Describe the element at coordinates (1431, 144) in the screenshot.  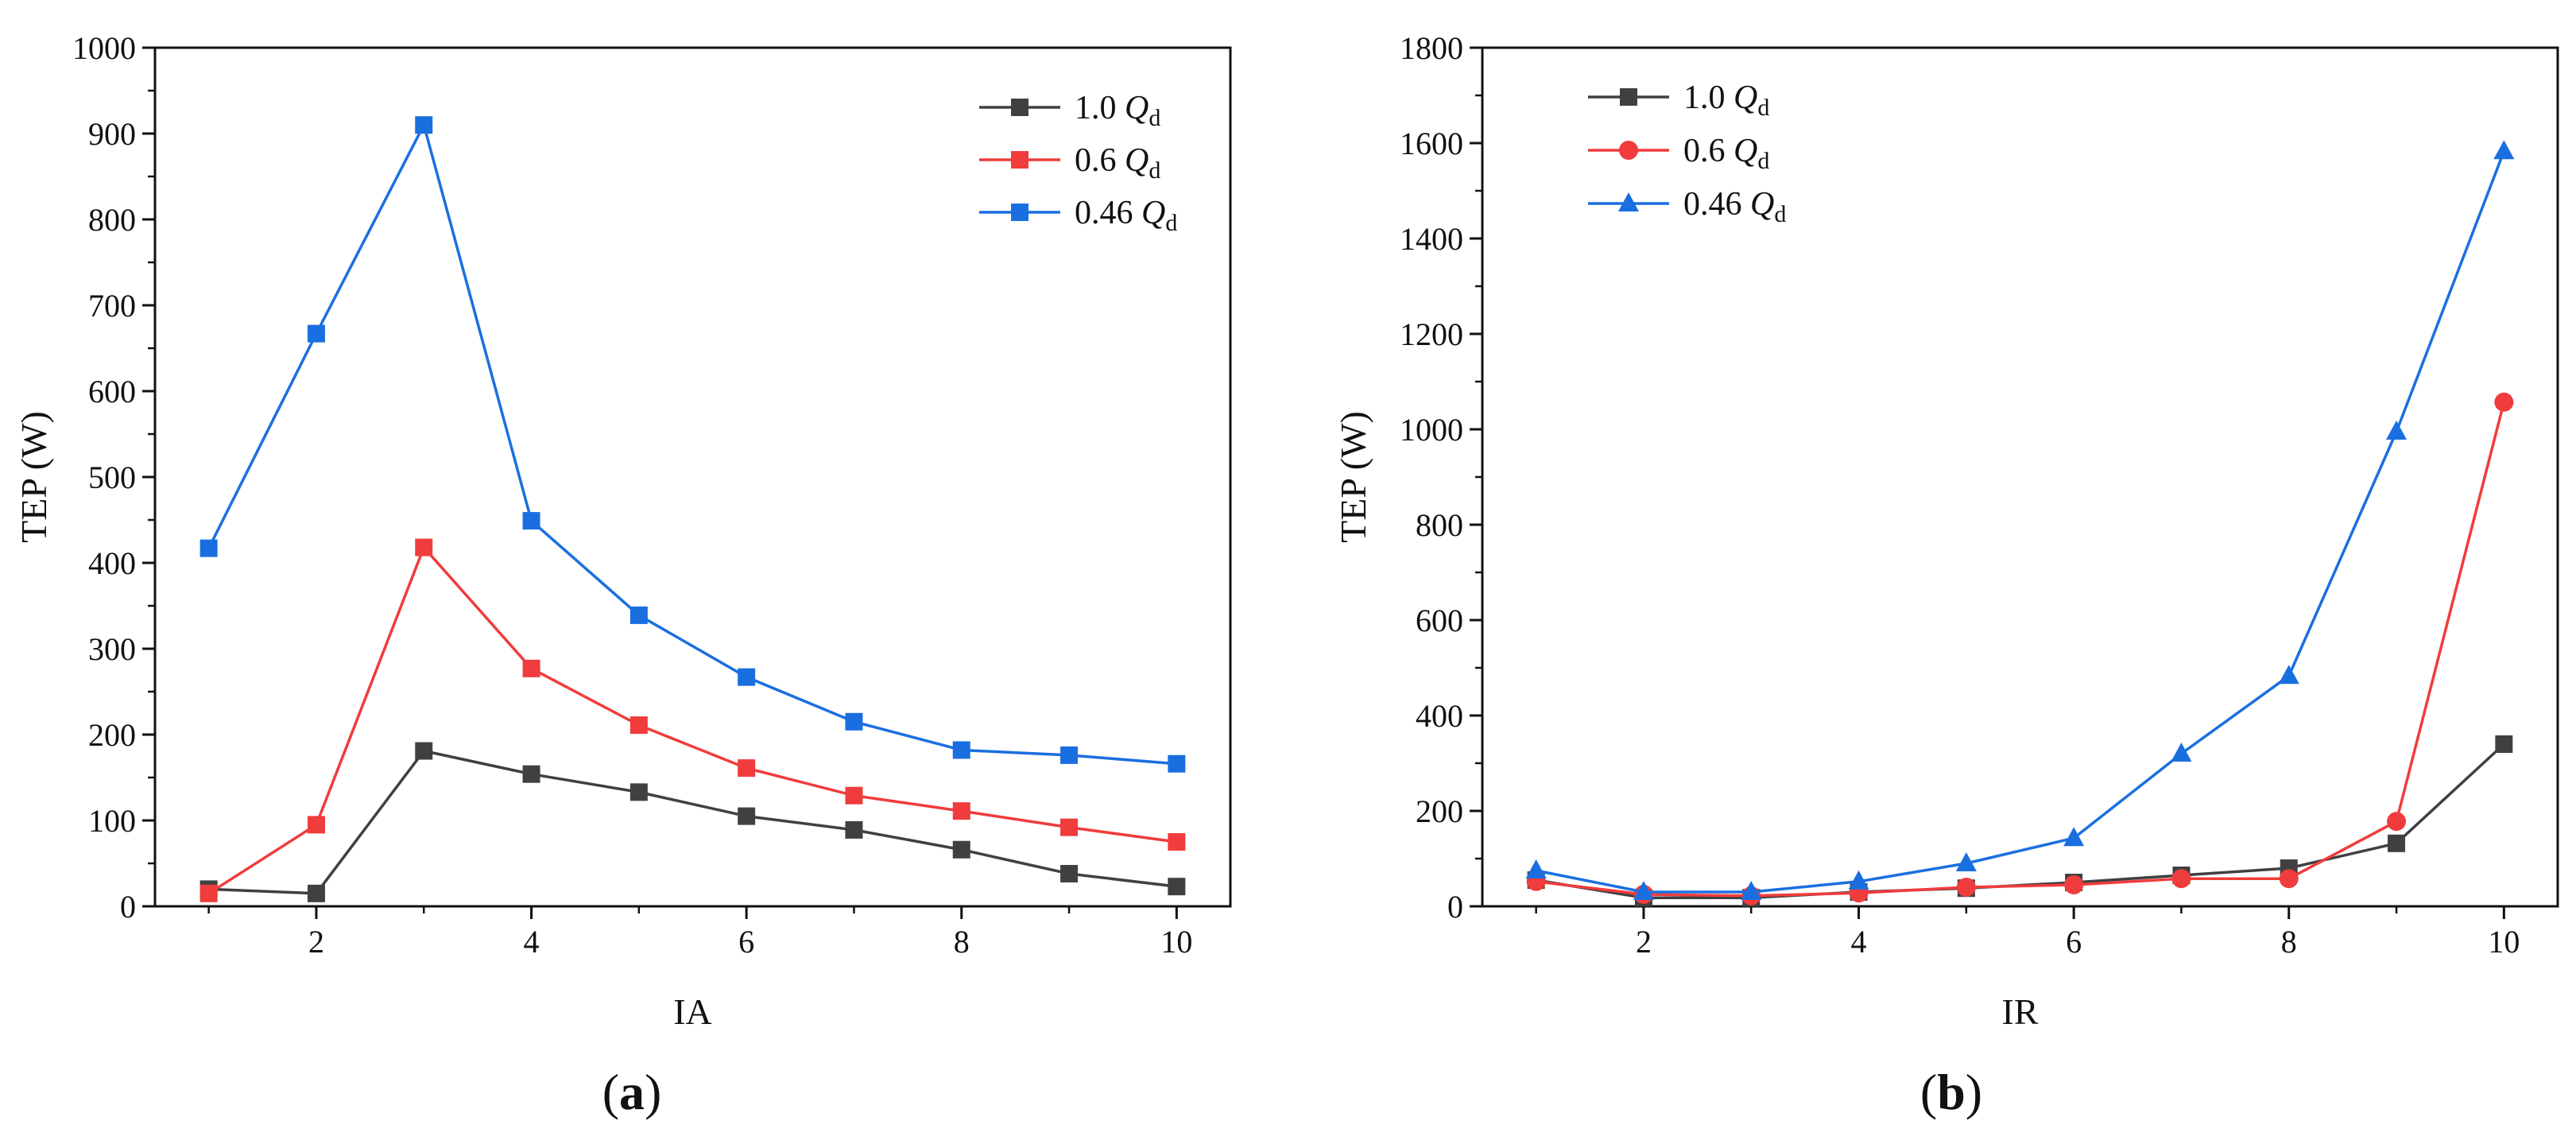
I see `y-tick-label: 1600` at that location.